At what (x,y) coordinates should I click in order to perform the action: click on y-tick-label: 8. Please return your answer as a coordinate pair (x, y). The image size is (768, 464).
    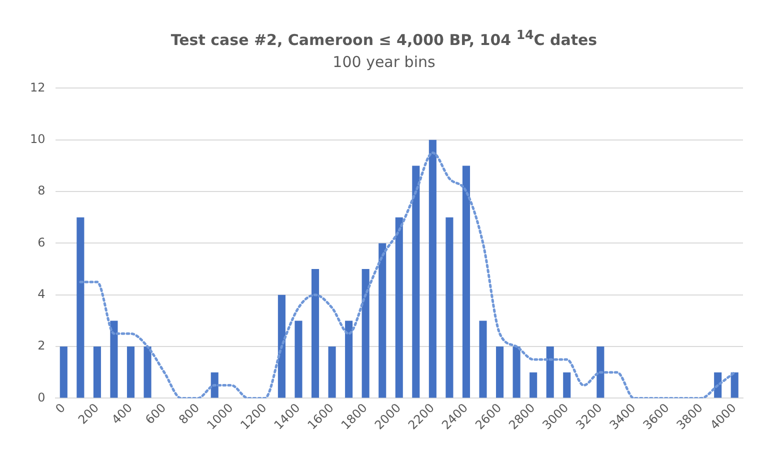
    Looking at the image, I should click on (42, 191).